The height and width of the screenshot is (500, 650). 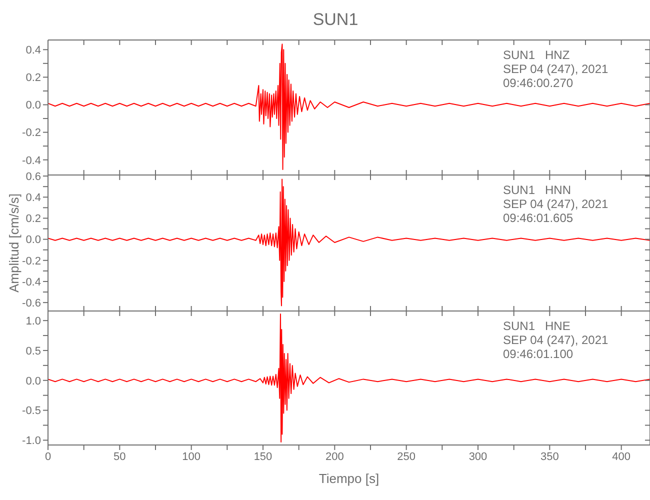 I want to click on y-tick-label: 1.0, so click(x=33, y=321).